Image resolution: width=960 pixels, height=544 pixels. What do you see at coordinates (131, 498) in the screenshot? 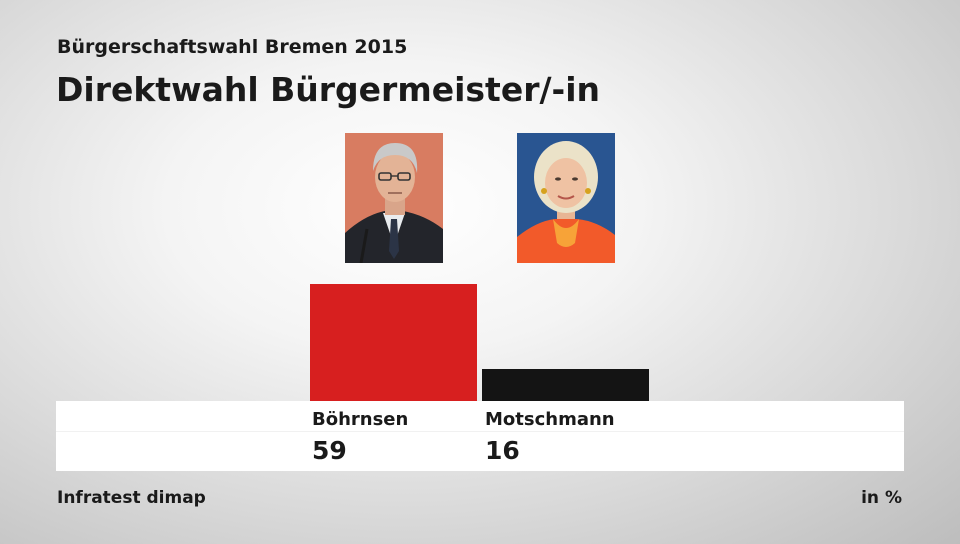
I see `source-label: Infratest dimap` at bounding box center [131, 498].